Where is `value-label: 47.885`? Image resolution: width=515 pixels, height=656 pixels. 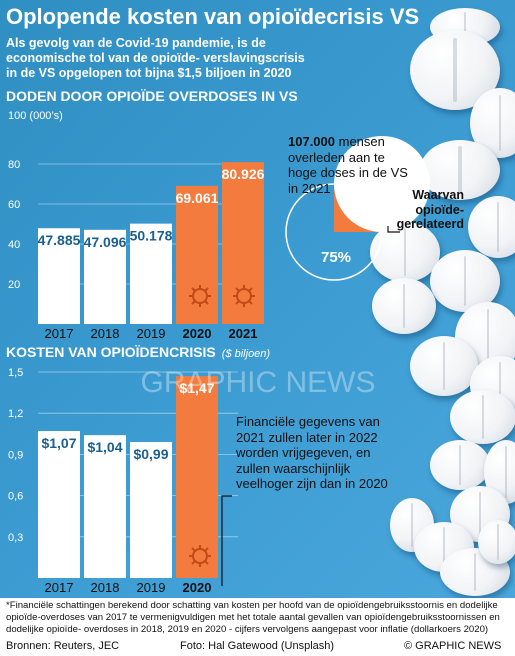
value-label: 47.885 is located at coordinates (59, 240).